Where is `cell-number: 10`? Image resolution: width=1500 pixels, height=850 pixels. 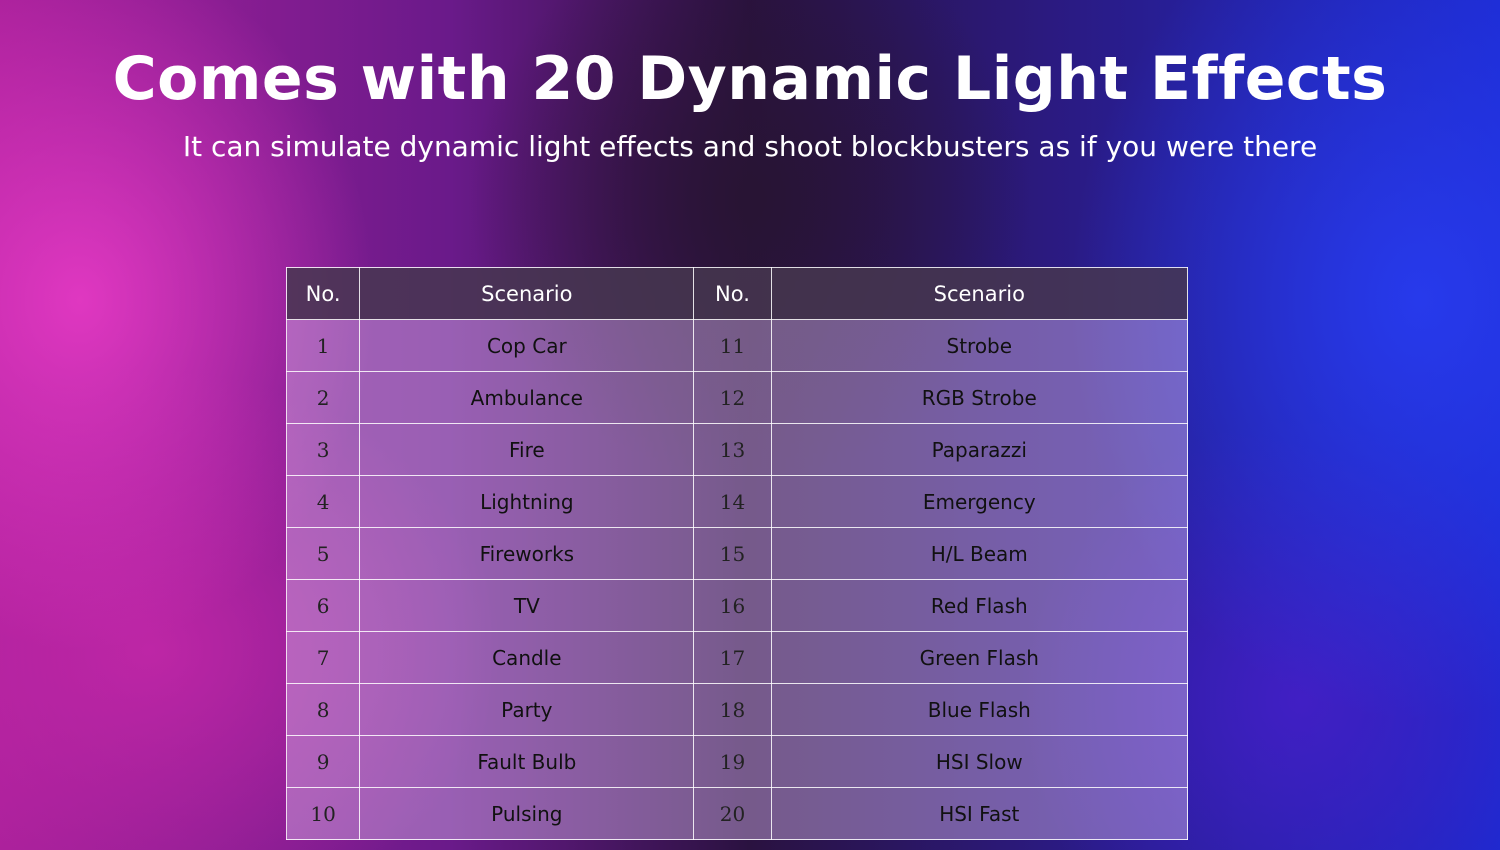 cell-number: 10 is located at coordinates (323, 813).